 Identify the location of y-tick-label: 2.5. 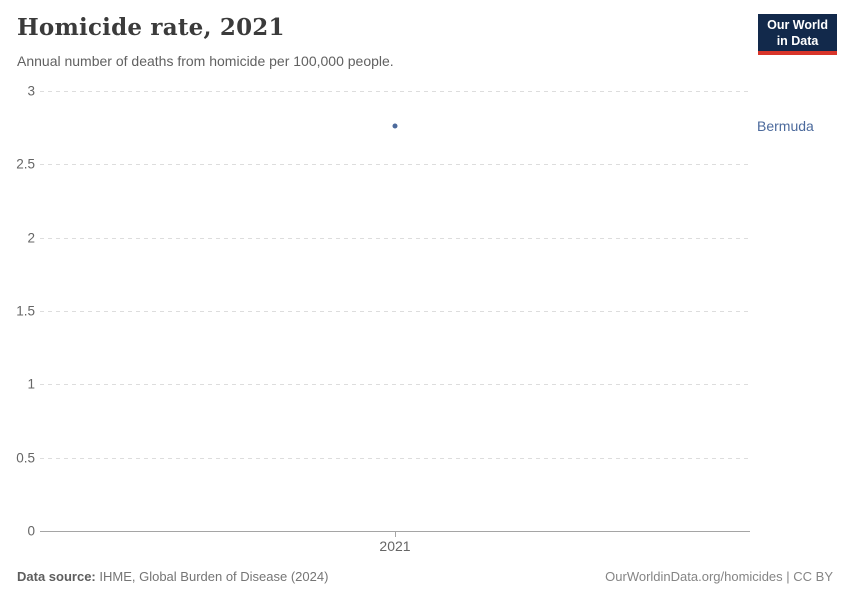
(25, 164).